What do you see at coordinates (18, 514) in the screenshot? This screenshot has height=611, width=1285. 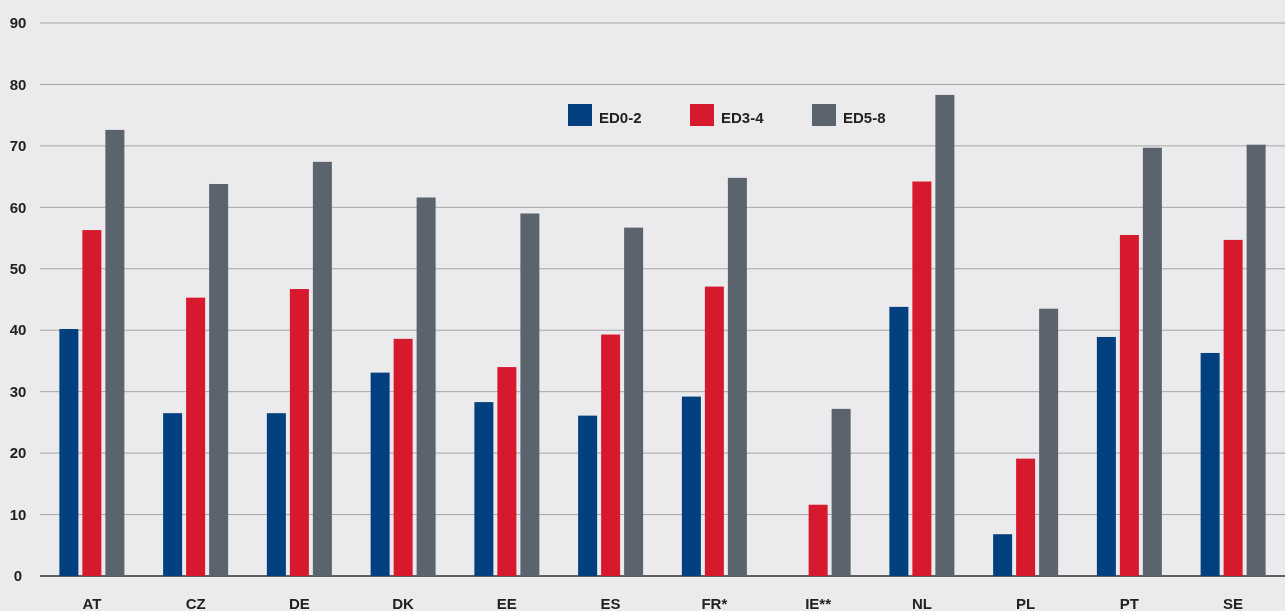 I see `y-tick-label: 10` at bounding box center [18, 514].